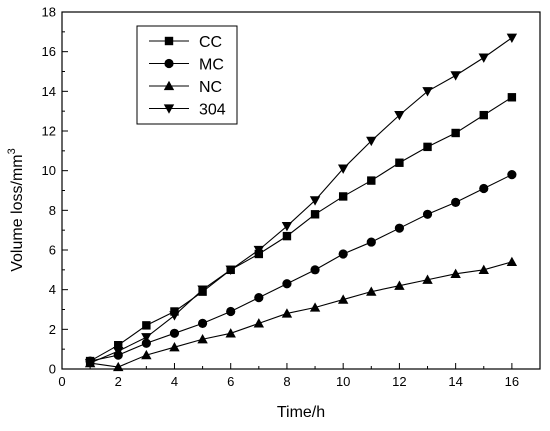 Image resolution: width=550 pixels, height=431 pixels. I want to click on x-tick-label: 12, so click(399, 381).